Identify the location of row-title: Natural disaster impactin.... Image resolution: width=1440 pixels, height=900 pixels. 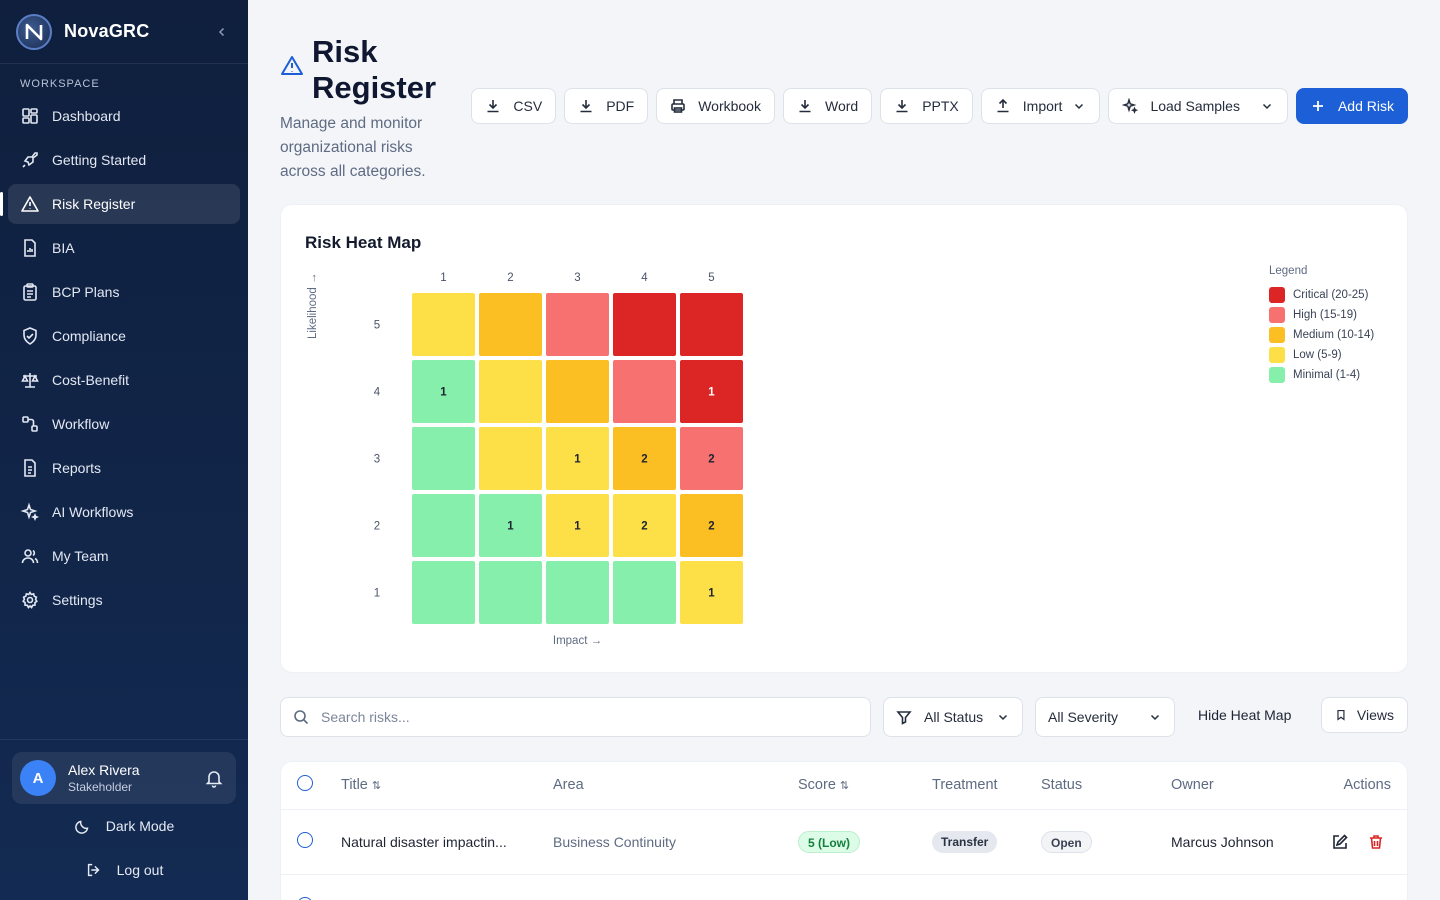
(447, 842).